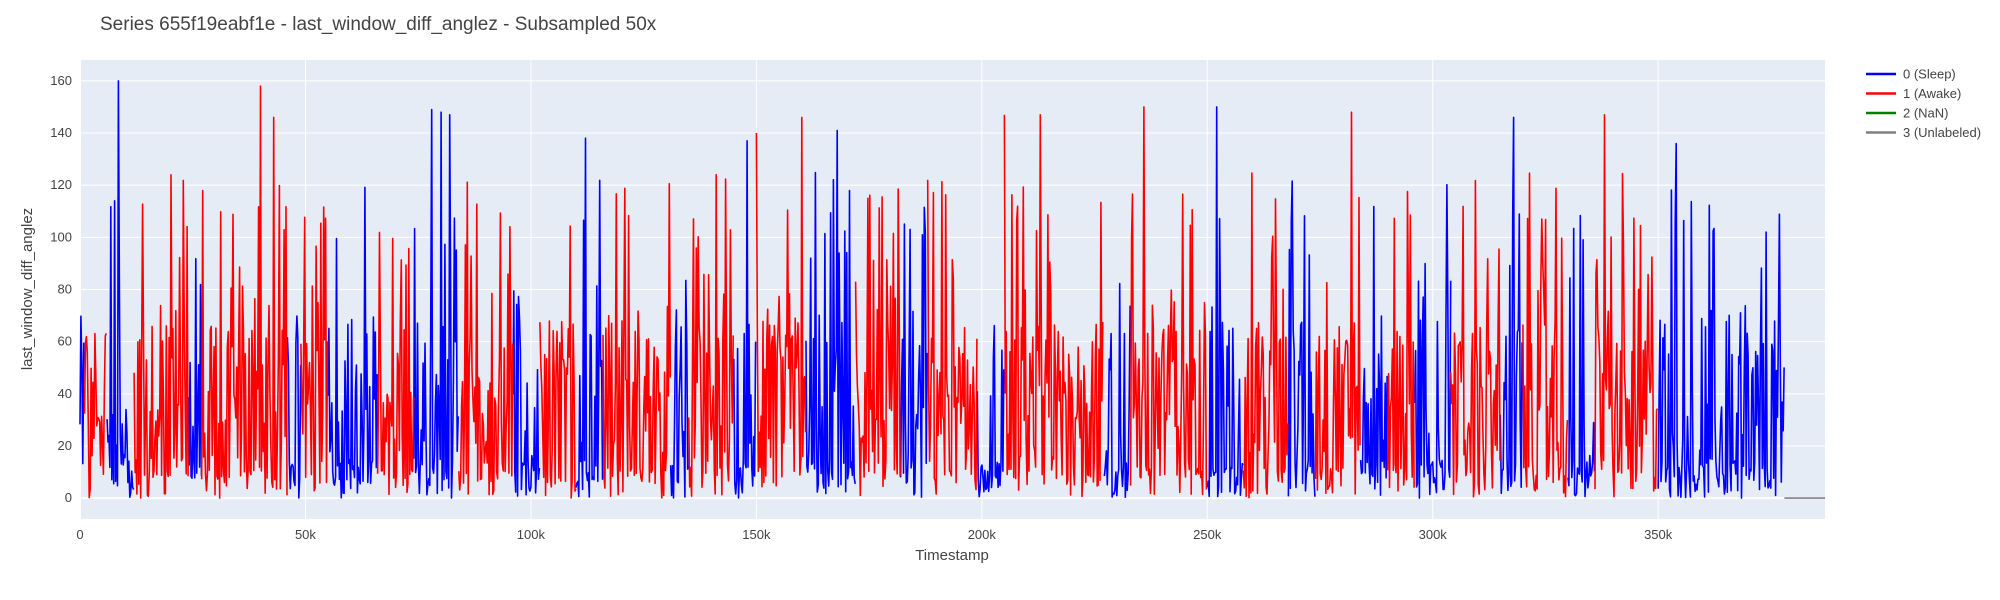 The width and height of the screenshot is (2000, 600). What do you see at coordinates (1926, 113) in the screenshot?
I see `legend-label: 2 (NaN)` at bounding box center [1926, 113].